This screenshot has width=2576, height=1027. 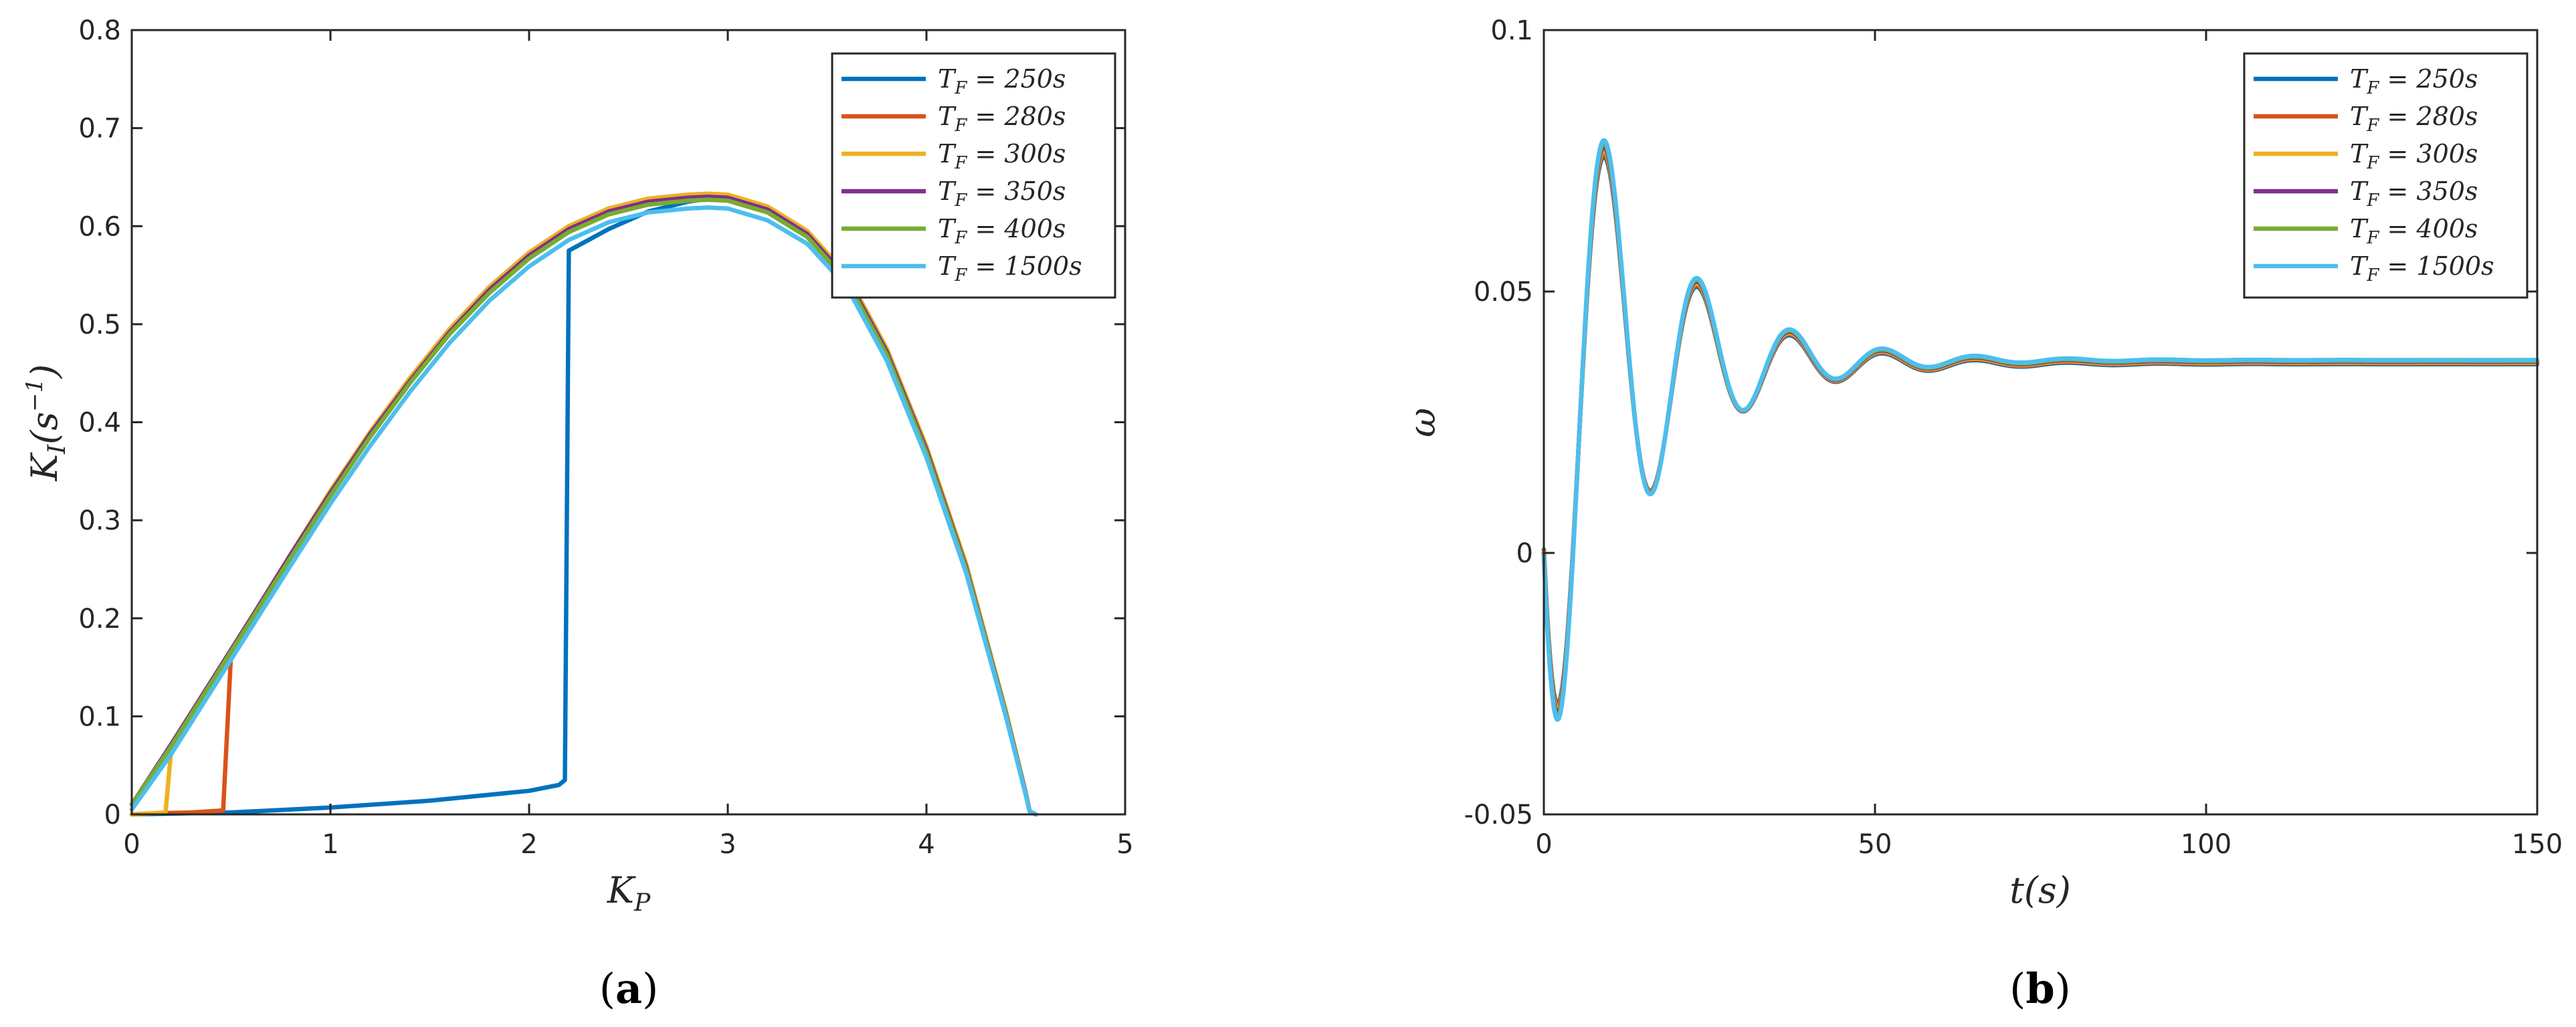 What do you see at coordinates (2040, 890) in the screenshot?
I see `panel-b-x-axis-label: t(s)` at bounding box center [2040, 890].